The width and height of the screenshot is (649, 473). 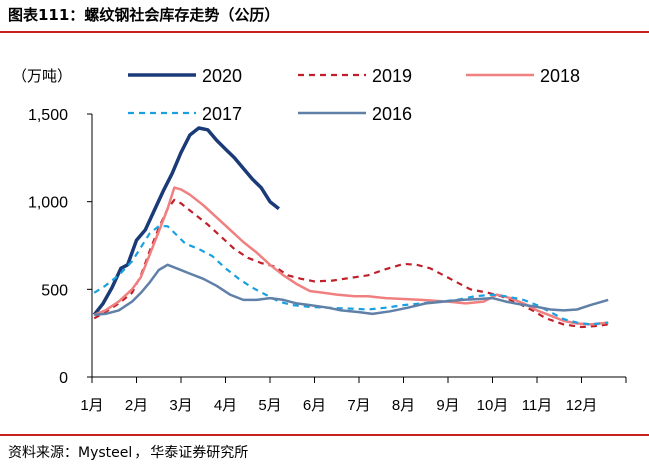 What do you see at coordinates (358, 405) in the screenshot?
I see `x-tick-label: 7月` at bounding box center [358, 405].